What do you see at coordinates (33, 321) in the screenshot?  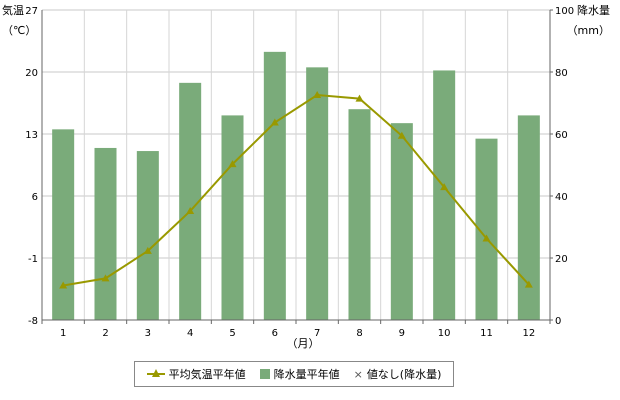 I see `left-tick-label: -8` at bounding box center [33, 321].